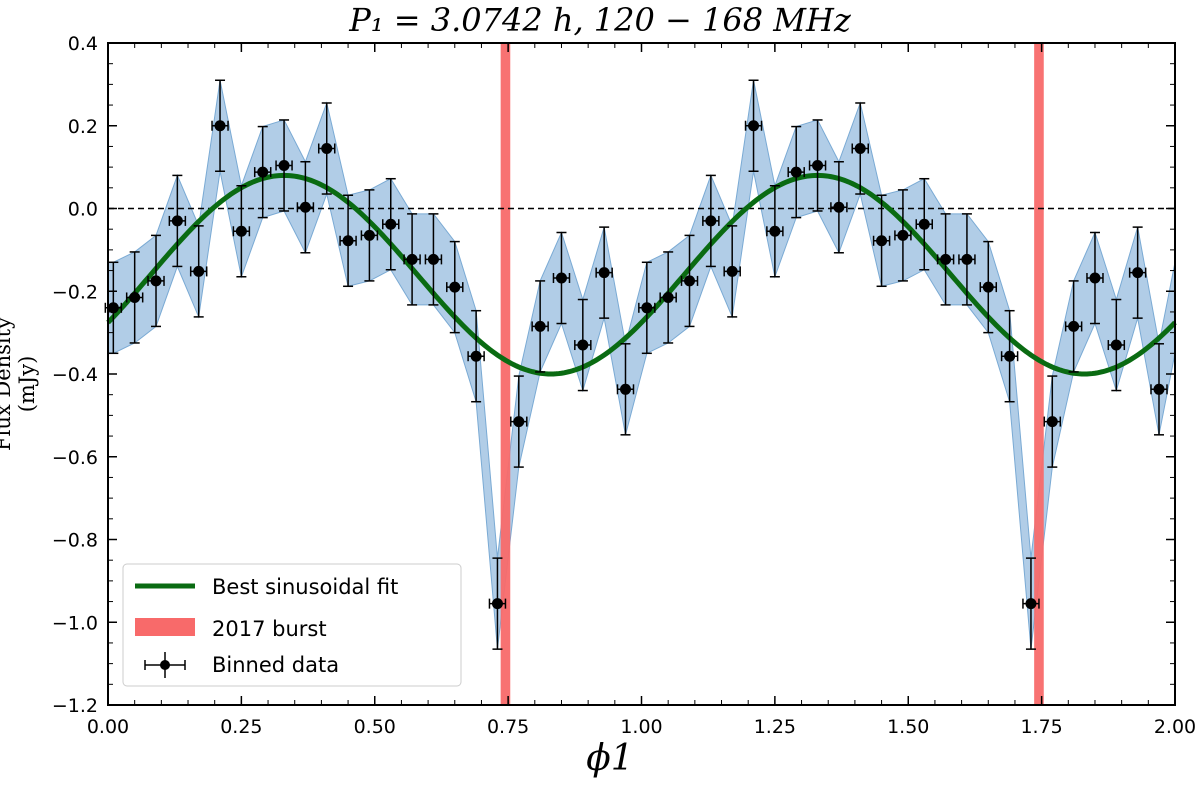  What do you see at coordinates (305, 587) in the screenshot?
I see `legend-fit-label: Best sinusoidal fit` at bounding box center [305, 587].